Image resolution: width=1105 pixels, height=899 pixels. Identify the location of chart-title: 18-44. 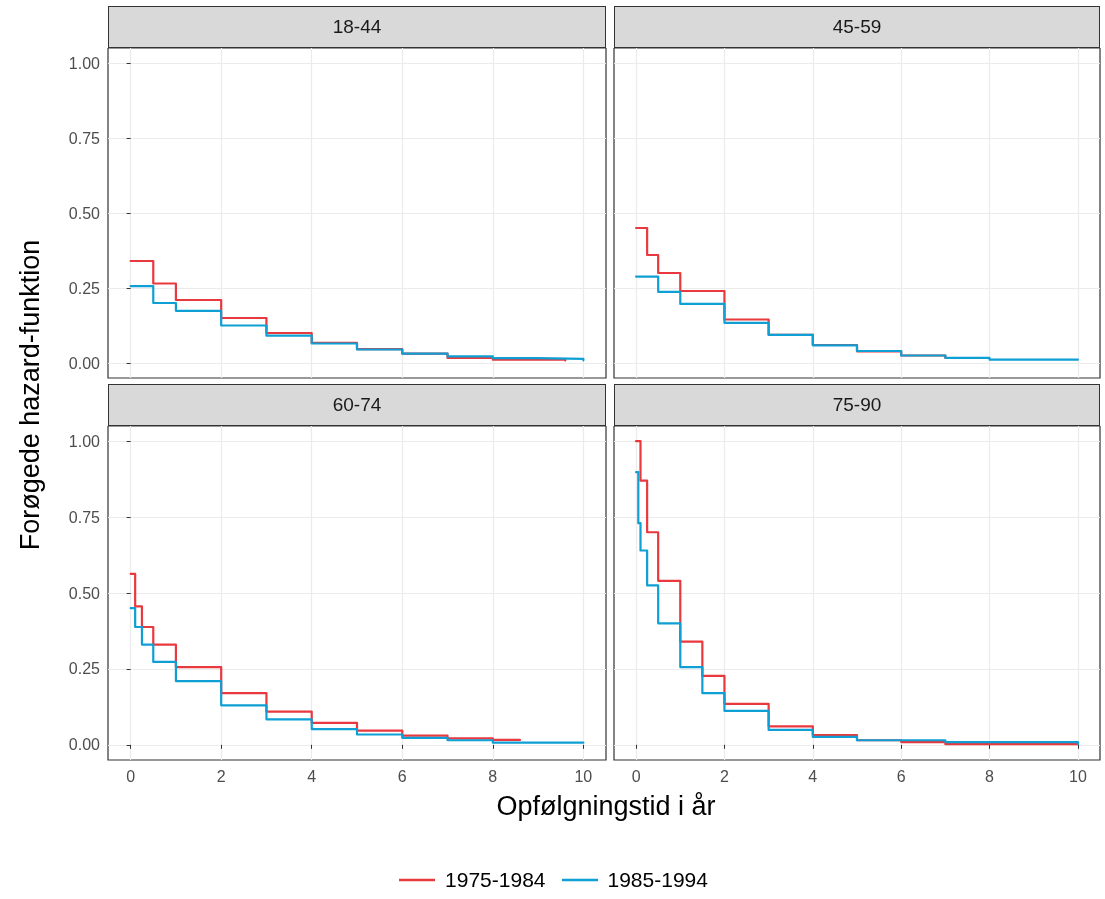
(357, 27).